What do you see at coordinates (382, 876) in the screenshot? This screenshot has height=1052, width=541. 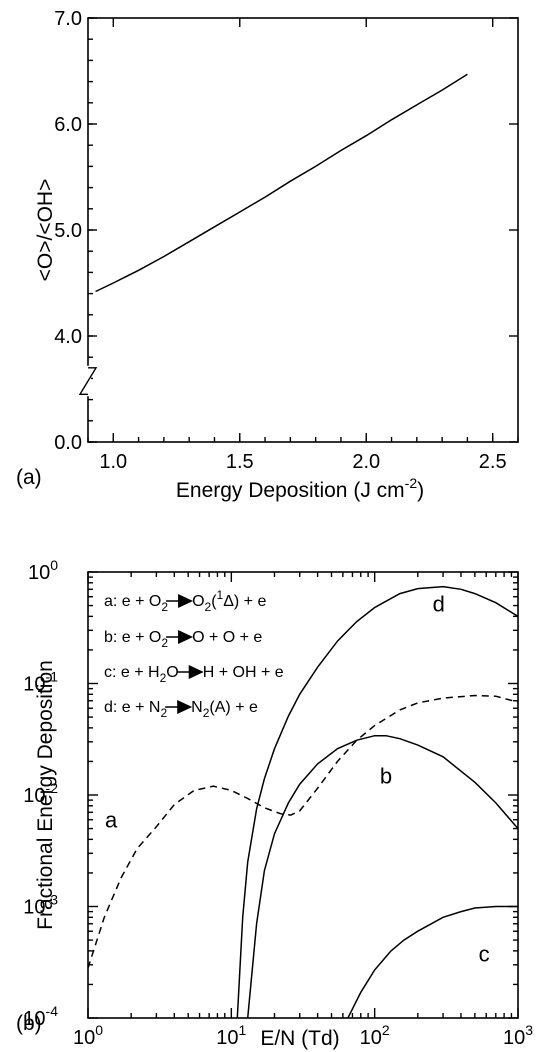 I see `panel-b-series-b-line` at bounding box center [382, 876].